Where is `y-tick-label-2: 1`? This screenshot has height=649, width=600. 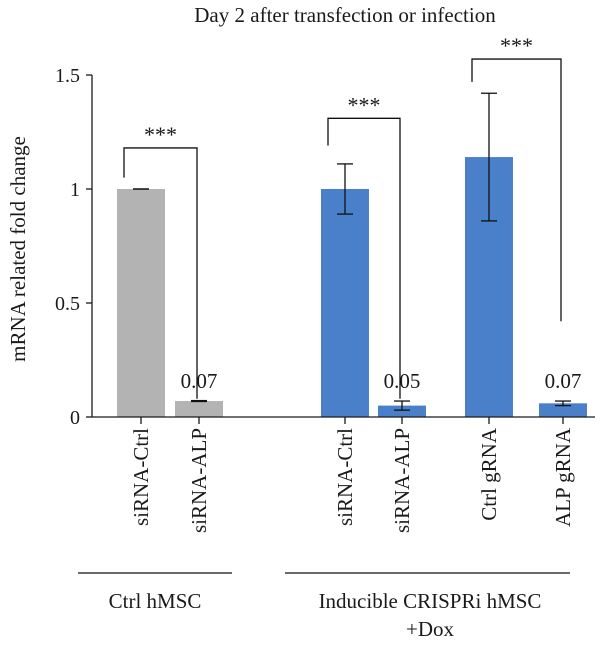 y-tick-label-2: 1 is located at coordinates (75, 190).